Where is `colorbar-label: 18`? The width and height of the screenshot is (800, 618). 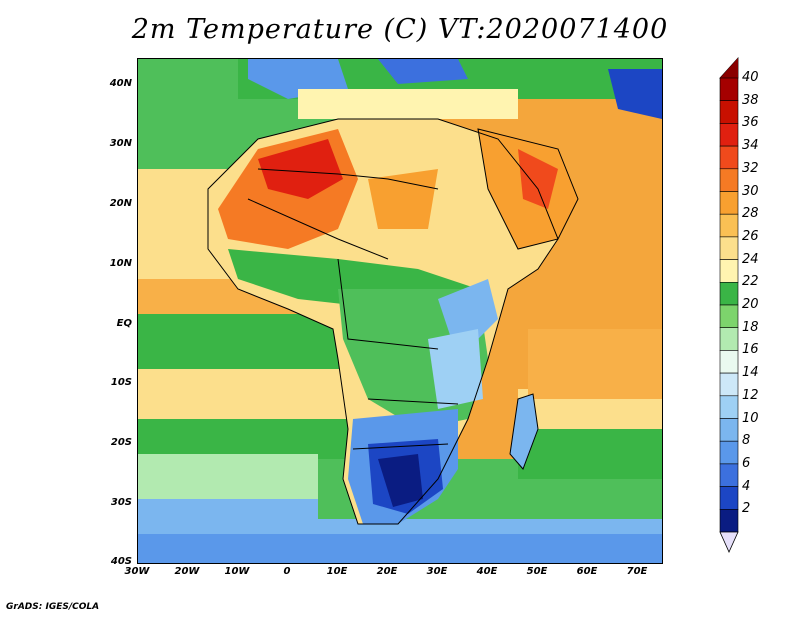
colorbar-label: 18 is located at coordinates (750, 327).